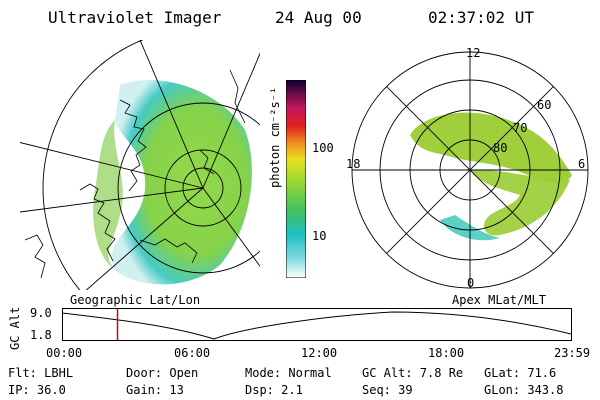  What do you see at coordinates (353, 164) in the screenshot?
I see `mlt-label-left: 18` at bounding box center [353, 164].